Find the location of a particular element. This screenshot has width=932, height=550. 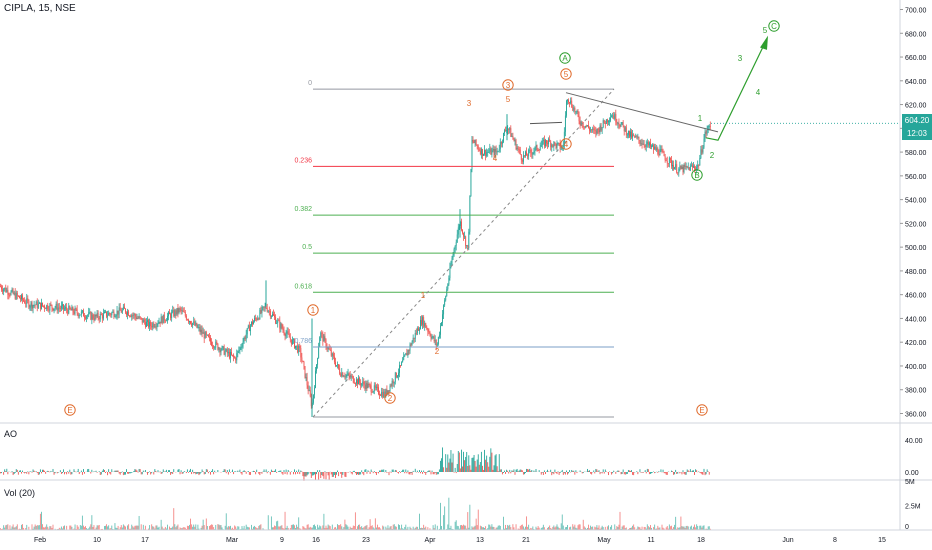

time-tick-label: Feb is located at coordinates (40, 540).